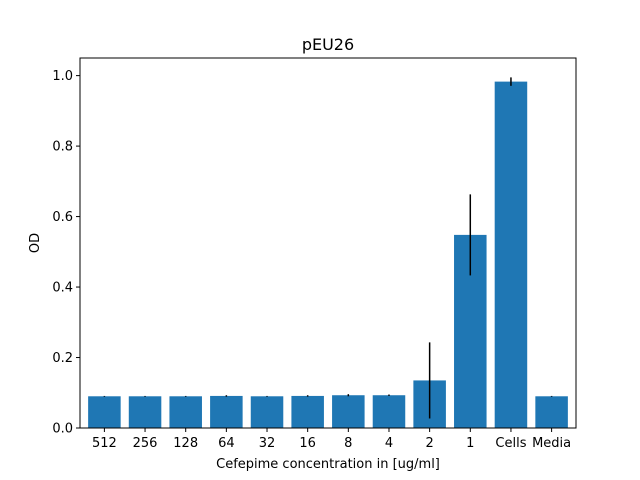 This screenshot has width=640, height=480. I want to click on y-tick-label: 0.4, so click(62, 288).